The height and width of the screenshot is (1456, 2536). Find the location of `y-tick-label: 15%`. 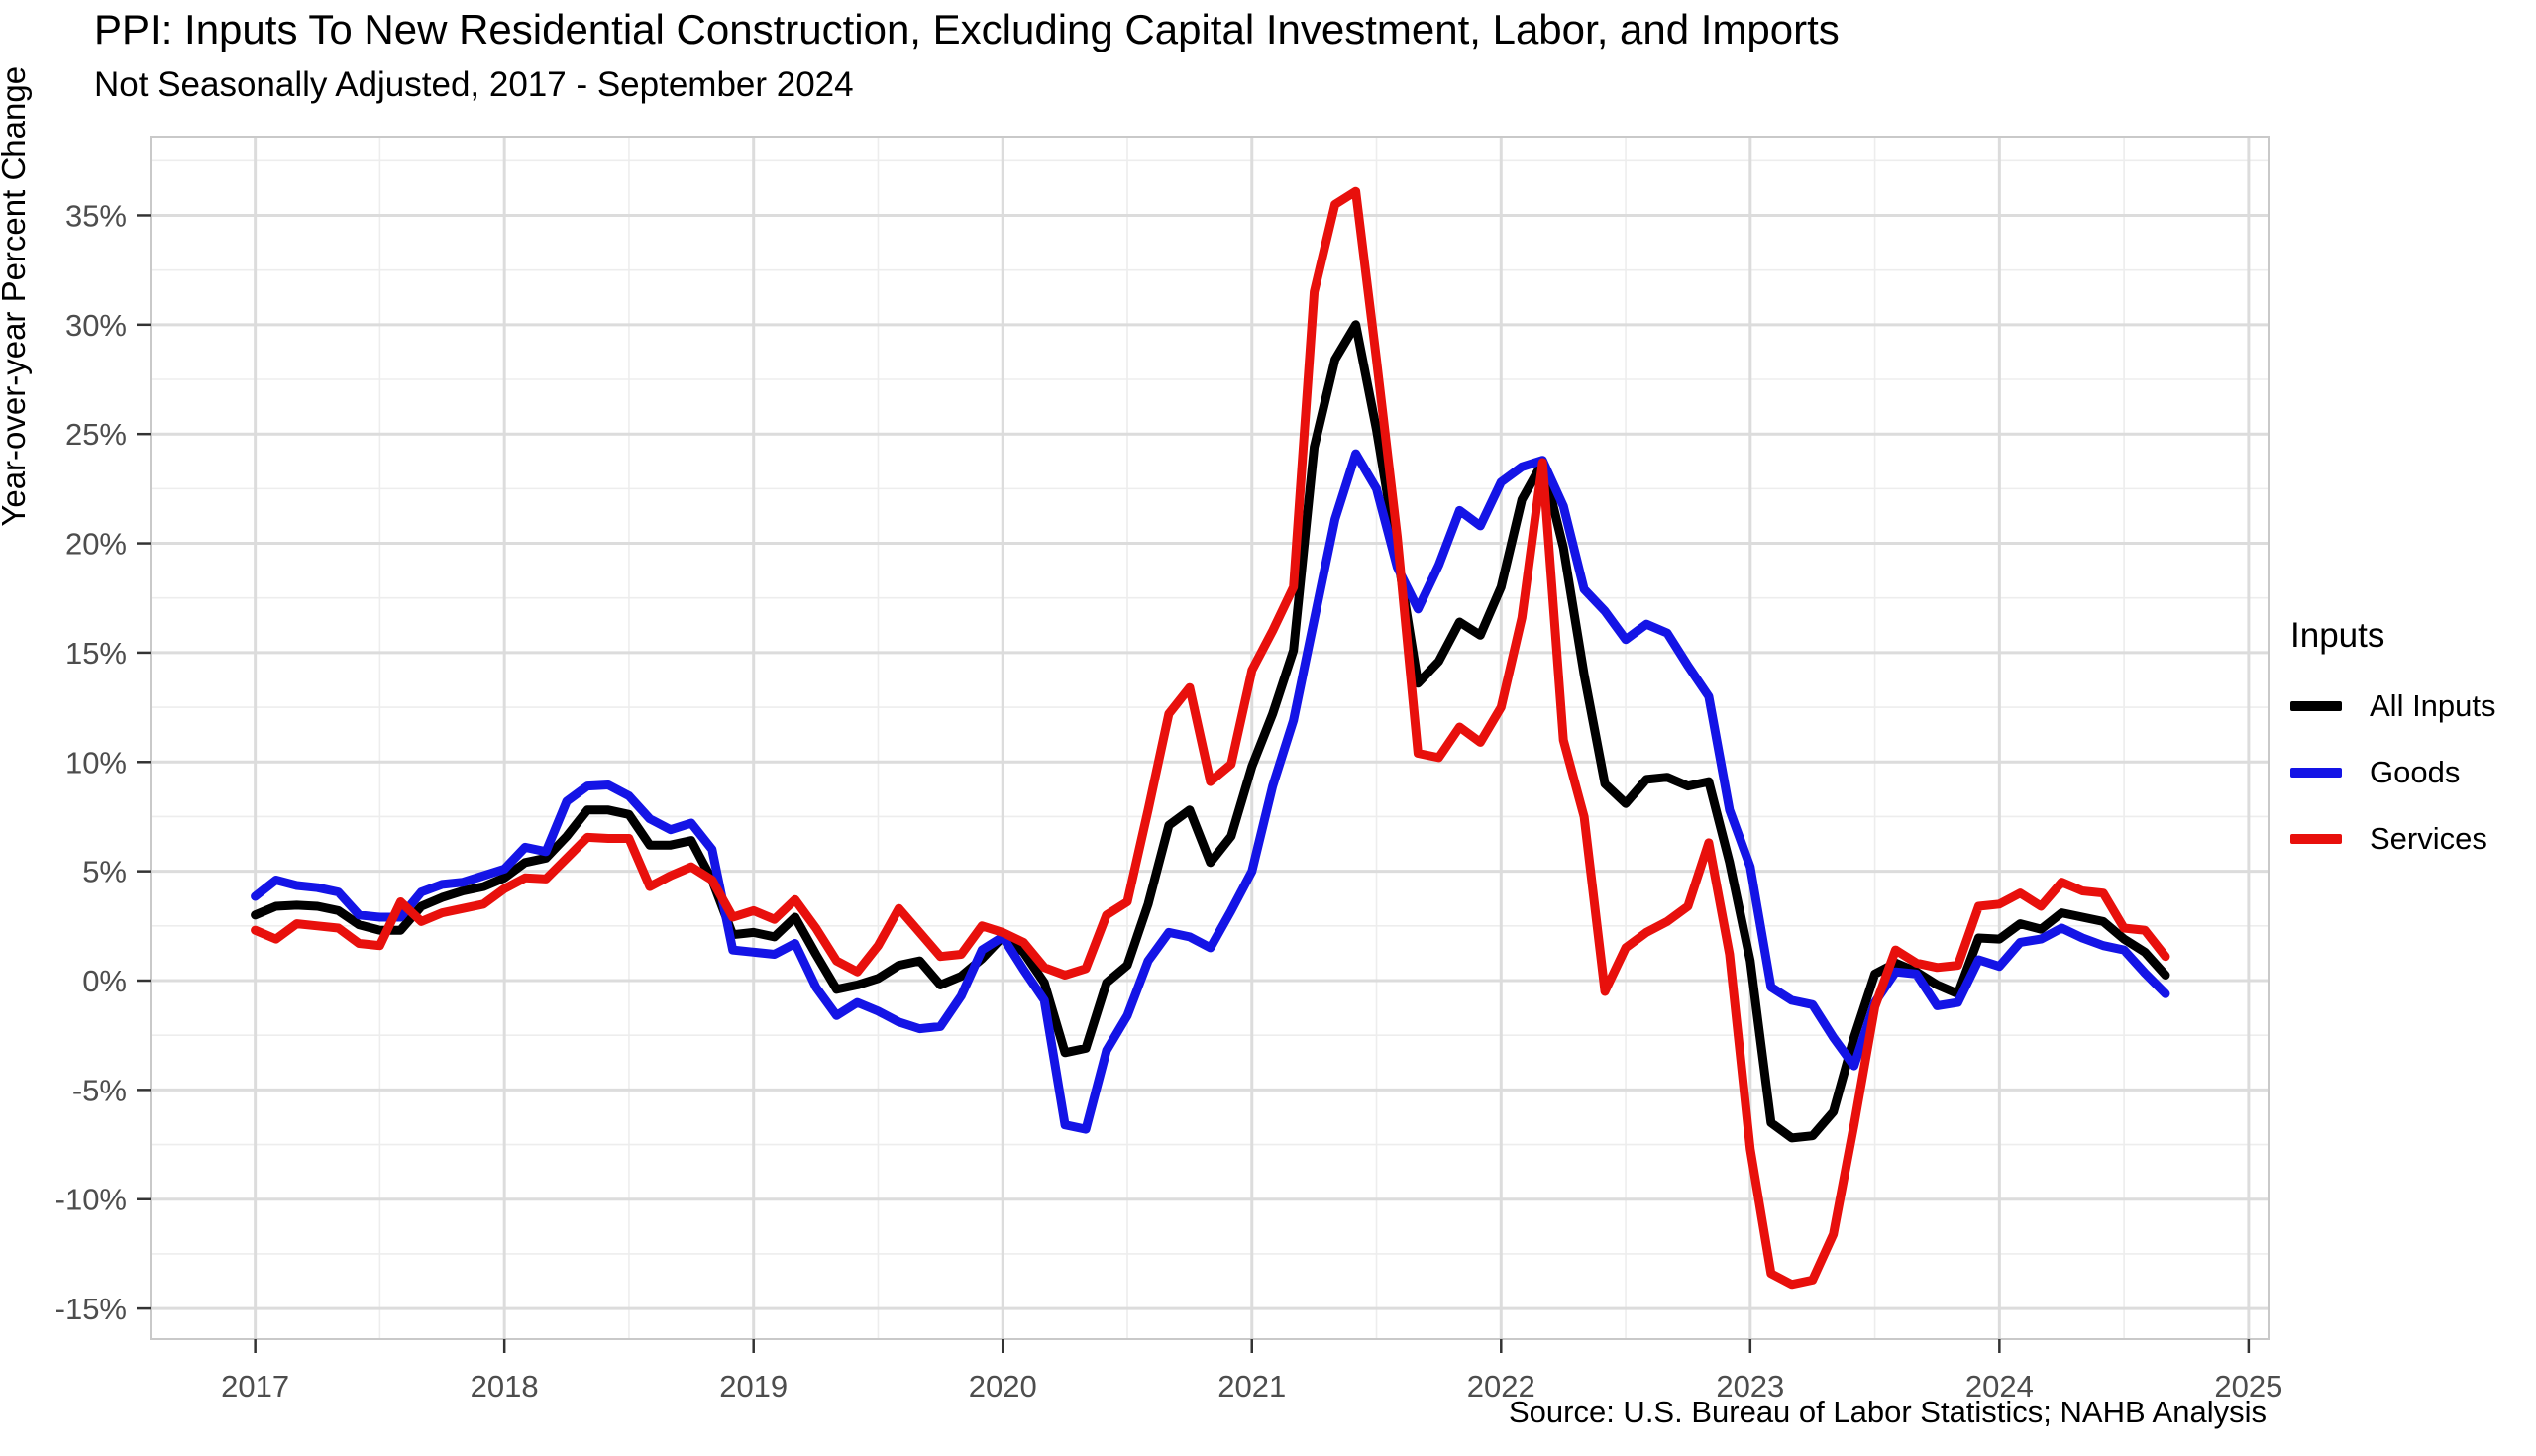

y-tick-label: 15% is located at coordinates (96, 653).